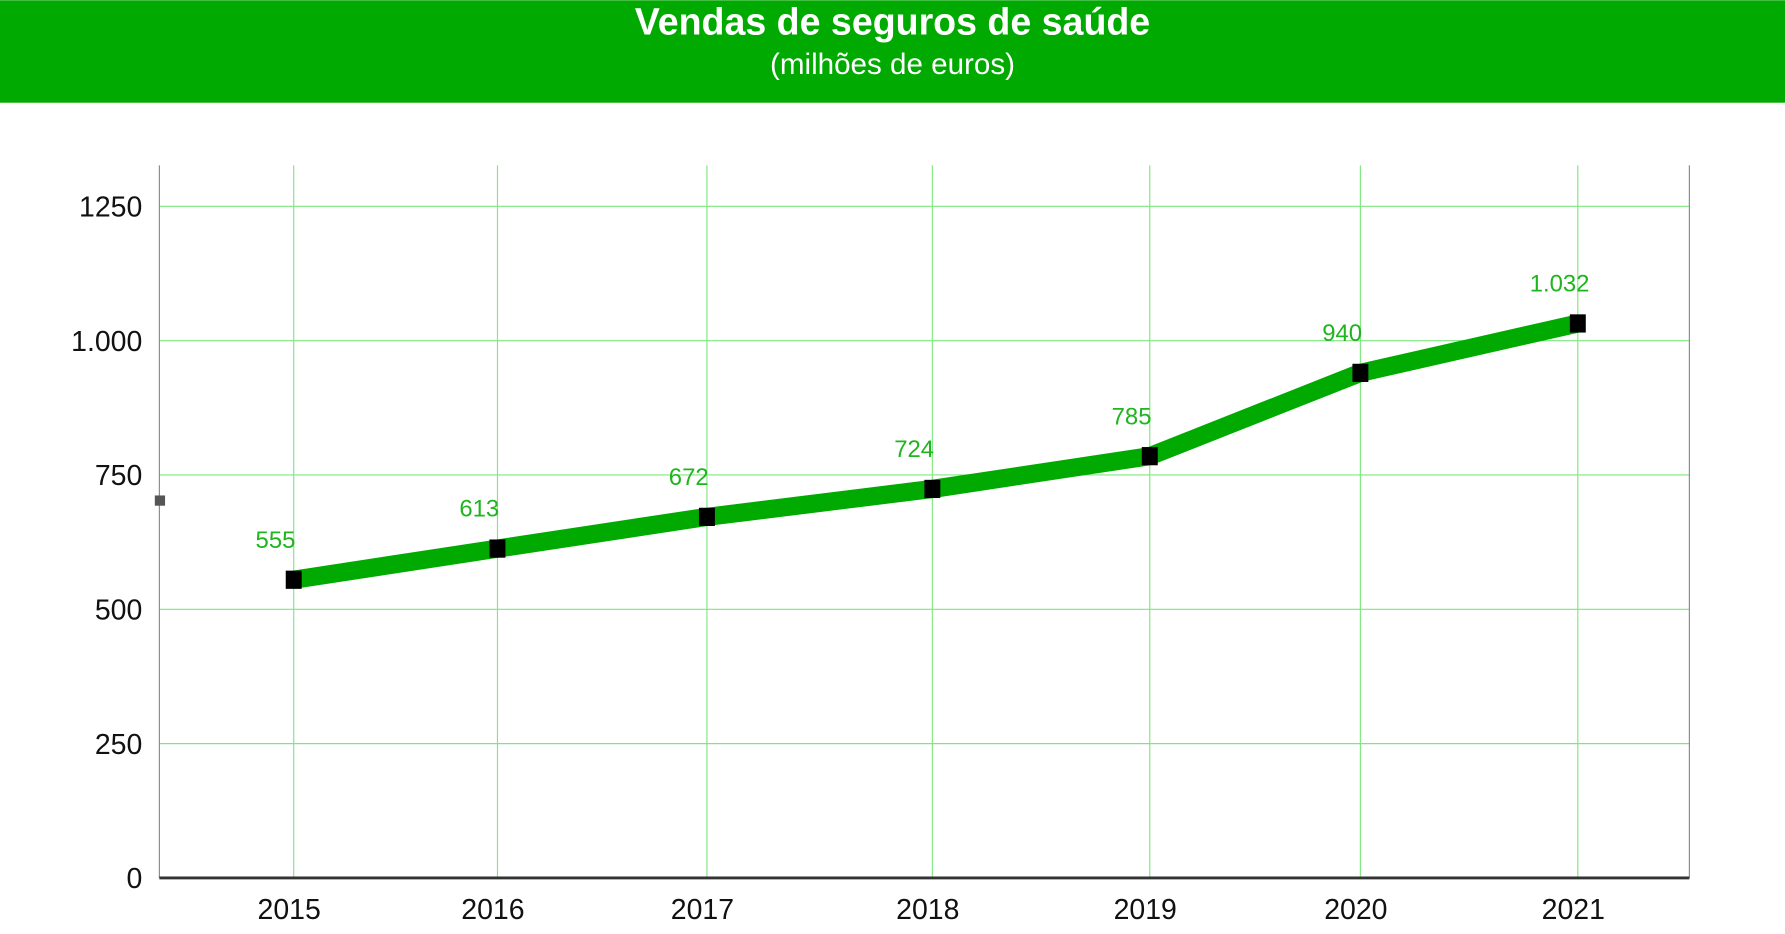 The image size is (1785, 934). What do you see at coordinates (702, 910) in the screenshot?
I see `x-tick-label: 2017` at bounding box center [702, 910].